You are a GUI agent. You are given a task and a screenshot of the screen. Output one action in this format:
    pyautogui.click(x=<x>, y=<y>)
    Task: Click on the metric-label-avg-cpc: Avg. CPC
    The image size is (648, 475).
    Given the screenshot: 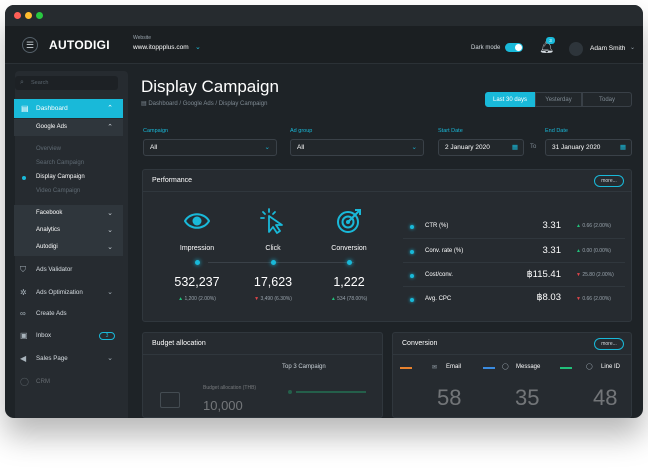 What is the action you would take?
    pyautogui.click(x=438, y=299)
    